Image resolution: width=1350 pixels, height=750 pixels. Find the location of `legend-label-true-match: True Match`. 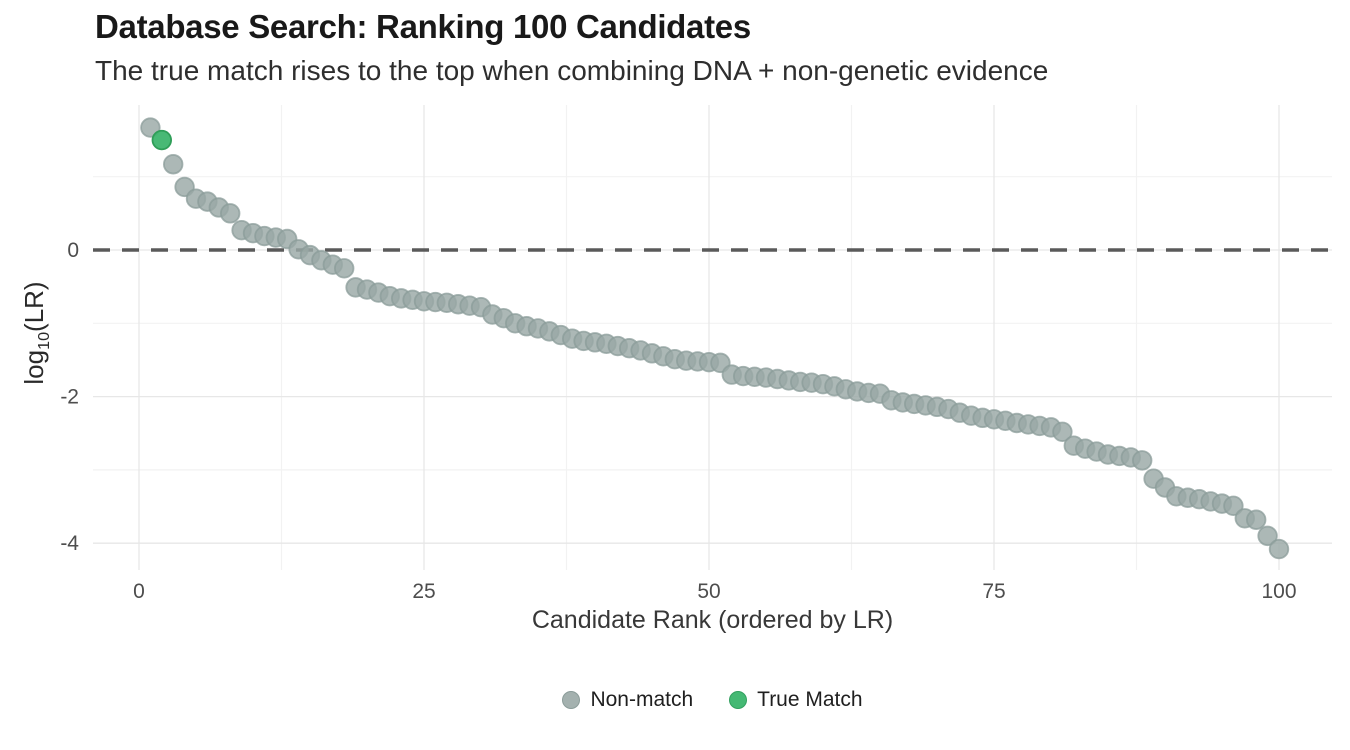

legend-label-true-match: True Match is located at coordinates (810, 699).